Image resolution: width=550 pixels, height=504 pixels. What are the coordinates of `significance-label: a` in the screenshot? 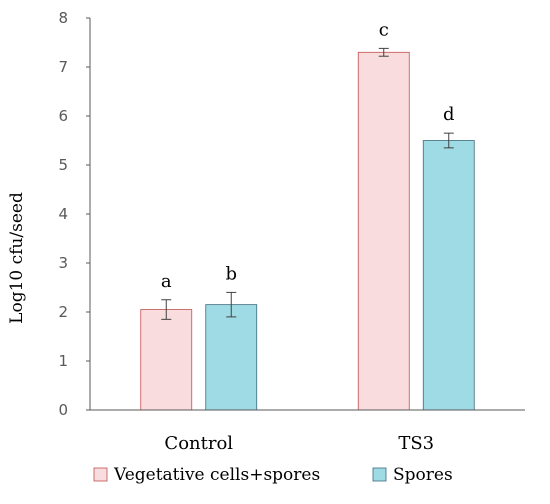 It's located at (166, 281).